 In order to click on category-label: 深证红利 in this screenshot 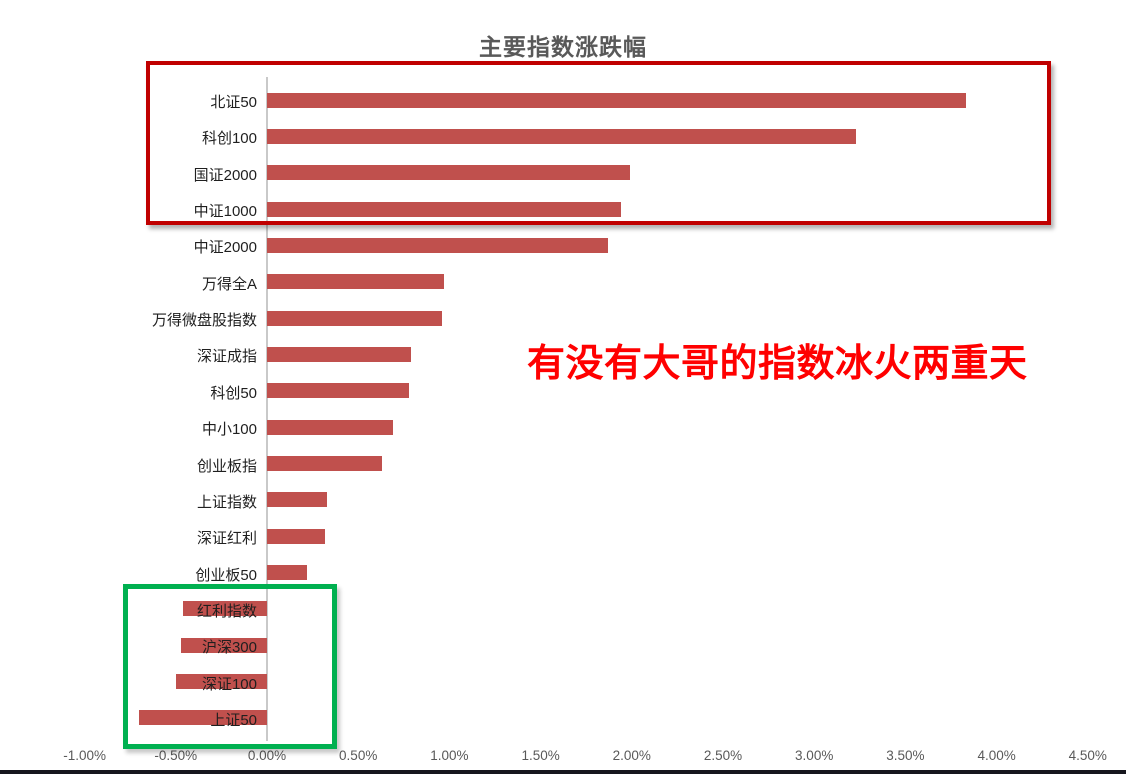, I will do `click(226, 539)`.